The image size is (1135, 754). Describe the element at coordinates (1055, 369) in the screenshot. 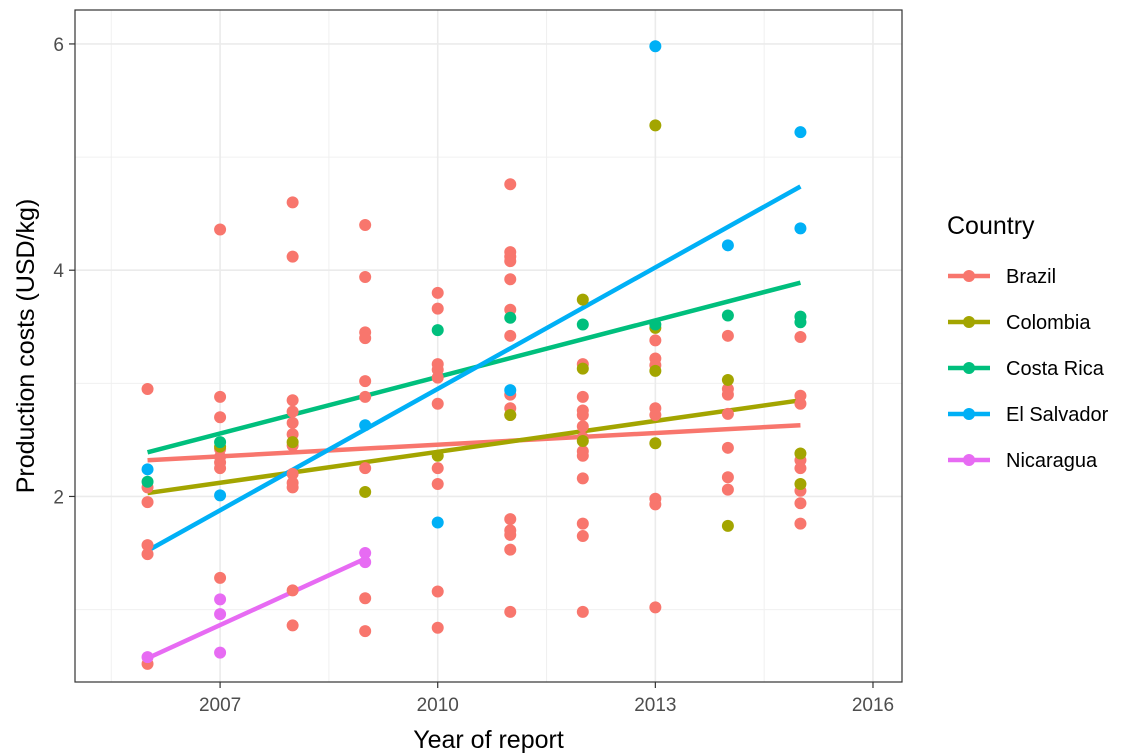

I see `legend-label-costa-rica: Costa Rica` at that location.